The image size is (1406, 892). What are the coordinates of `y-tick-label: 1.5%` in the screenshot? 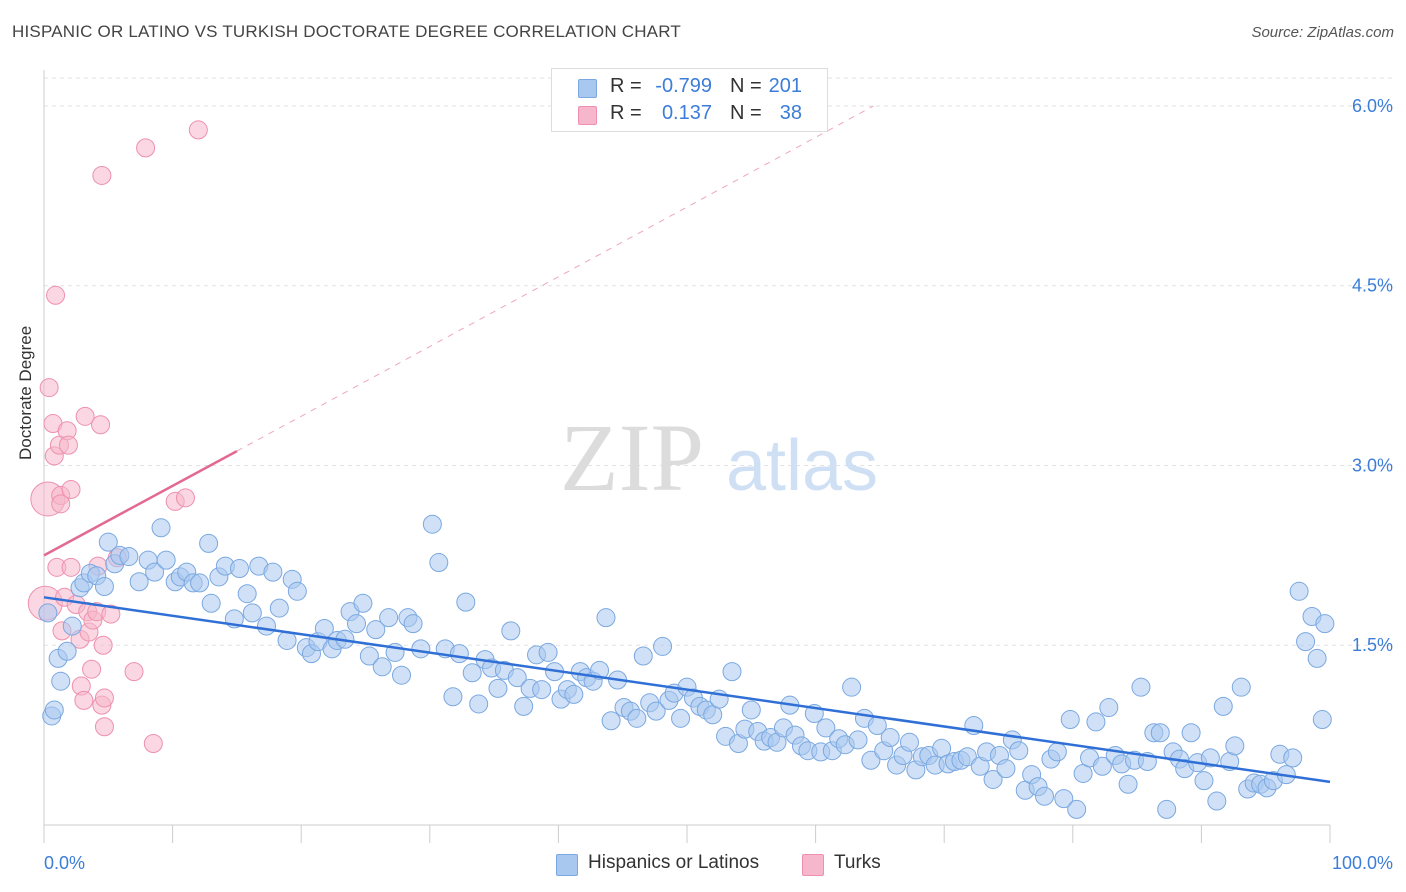 It's located at (1372, 645).